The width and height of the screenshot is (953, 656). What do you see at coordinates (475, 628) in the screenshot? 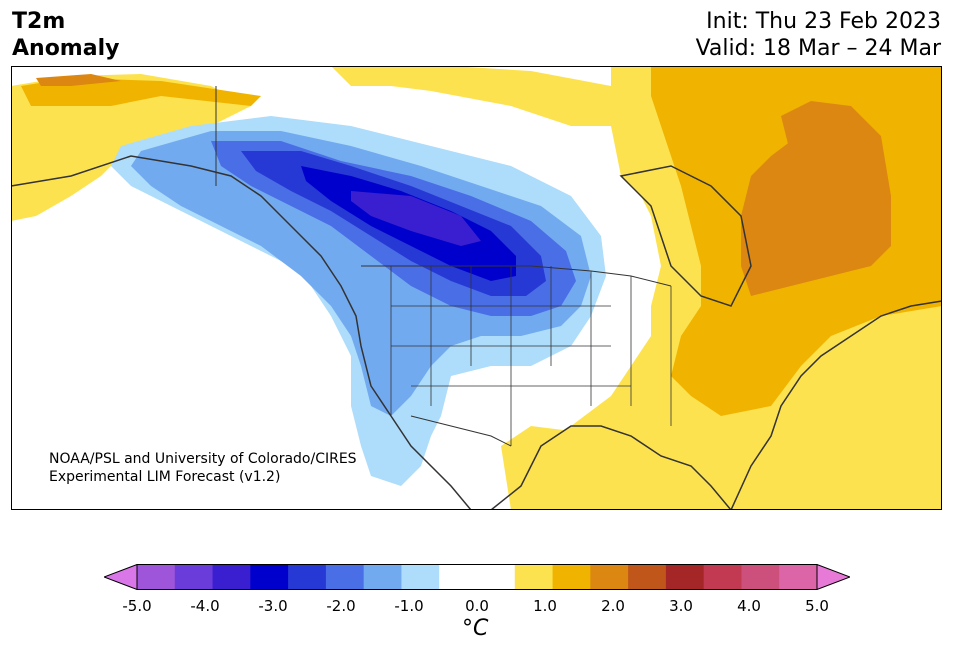
I see `colorbar-unit: °C` at bounding box center [475, 628].